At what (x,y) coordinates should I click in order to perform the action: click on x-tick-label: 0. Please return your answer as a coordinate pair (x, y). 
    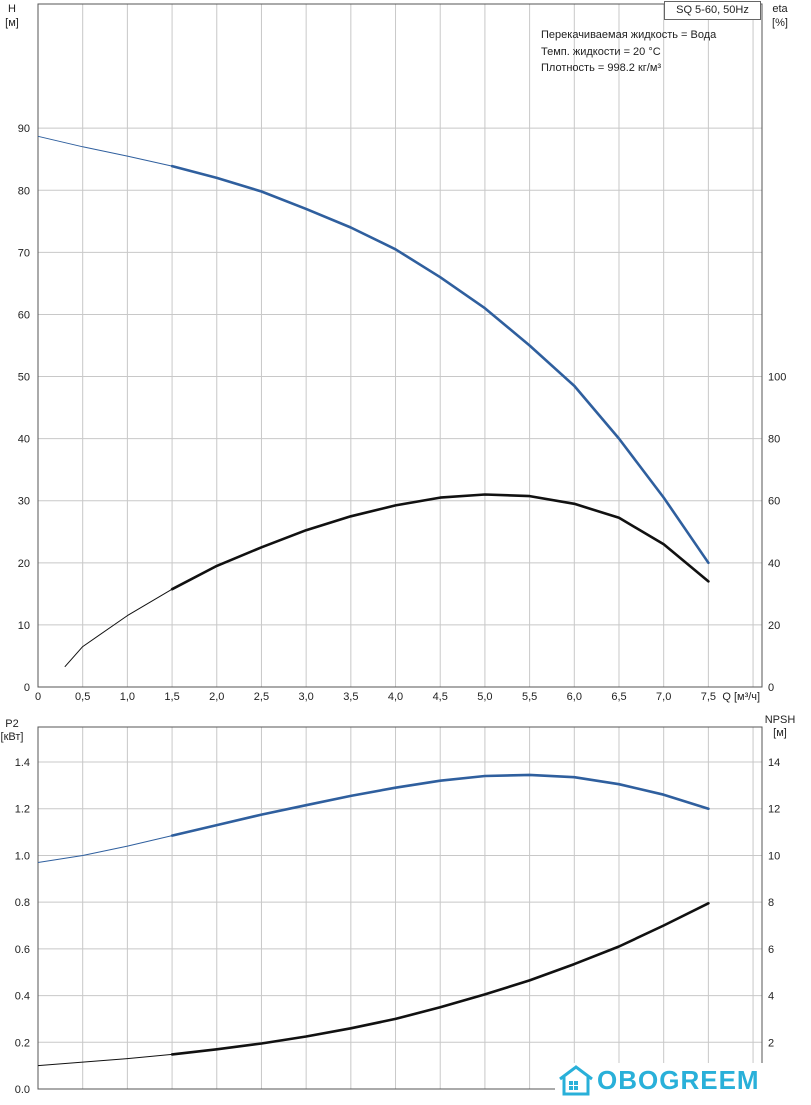
    Looking at the image, I should click on (38, 697).